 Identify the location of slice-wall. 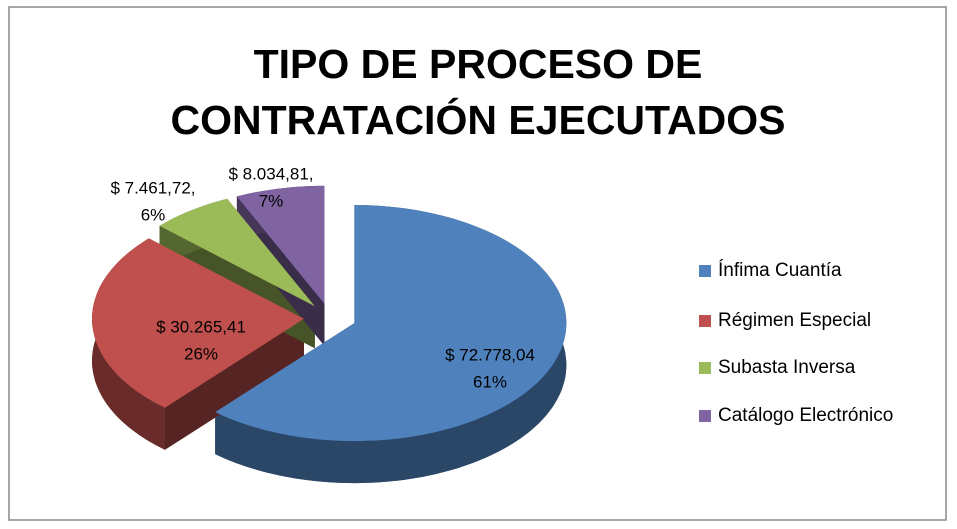
(234, 384).